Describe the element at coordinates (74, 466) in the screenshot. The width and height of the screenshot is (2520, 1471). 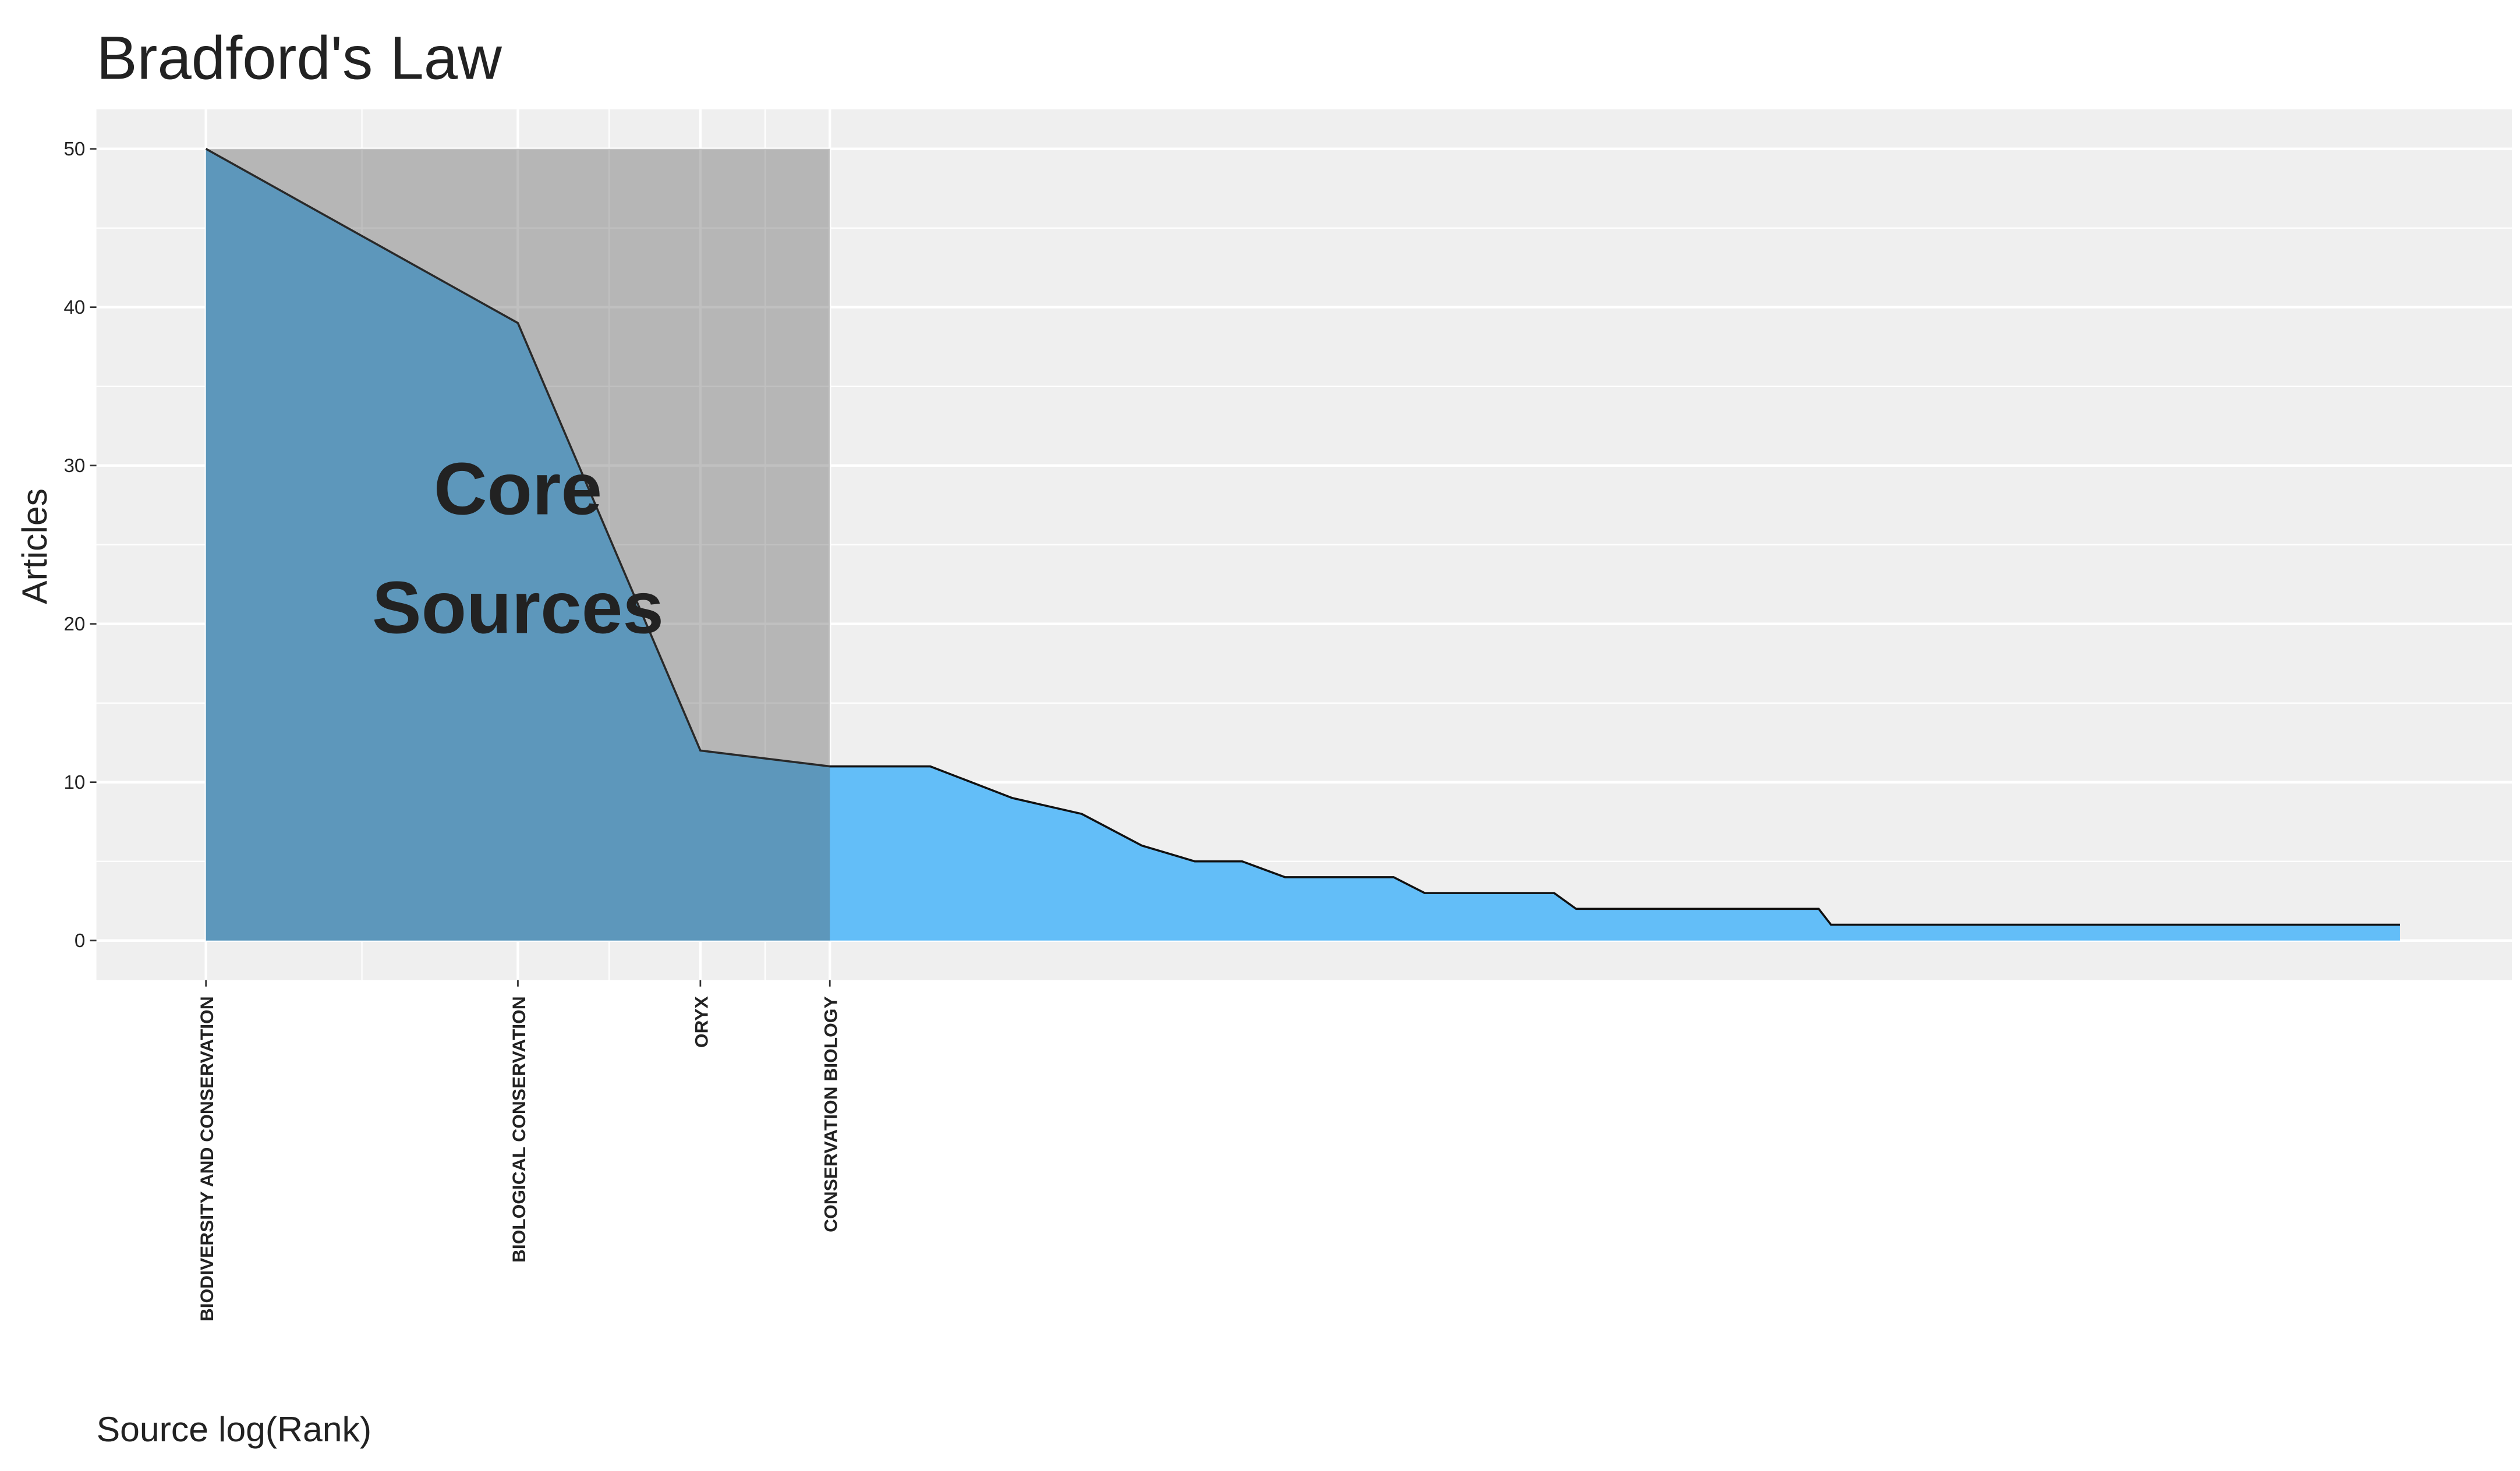
I see `y-tick-label: 30` at that location.